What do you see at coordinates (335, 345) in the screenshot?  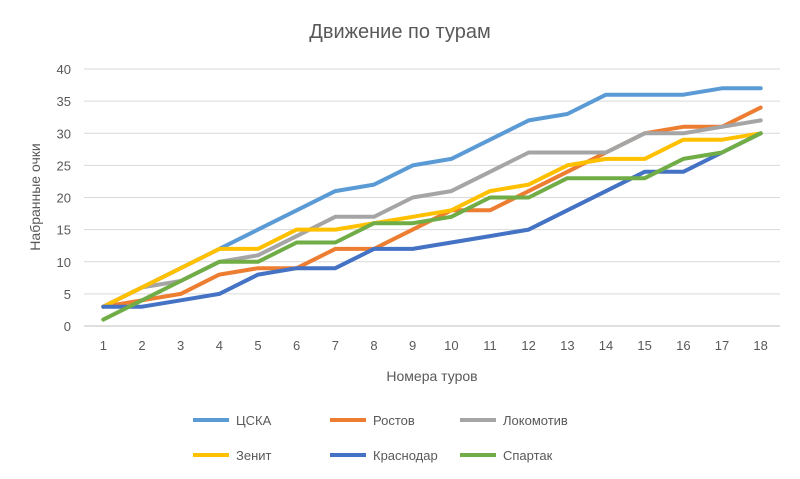 I see `x-tick-label: 7` at bounding box center [335, 345].